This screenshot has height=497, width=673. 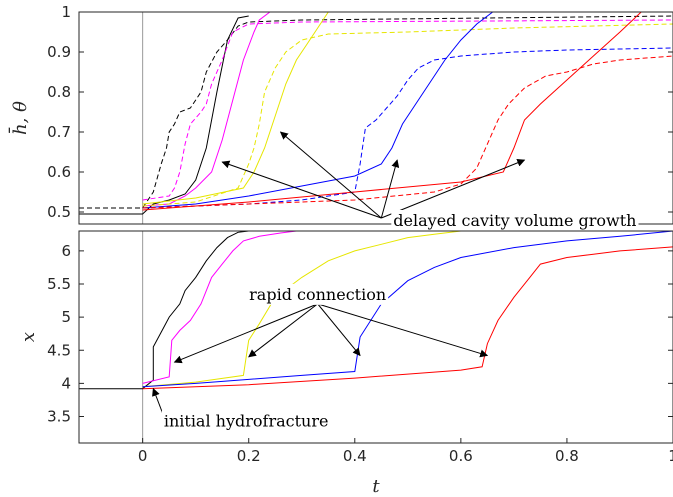 What do you see at coordinates (249, 456) in the screenshot?
I see `bot-x-tick-label: 0.2` at bounding box center [249, 456].